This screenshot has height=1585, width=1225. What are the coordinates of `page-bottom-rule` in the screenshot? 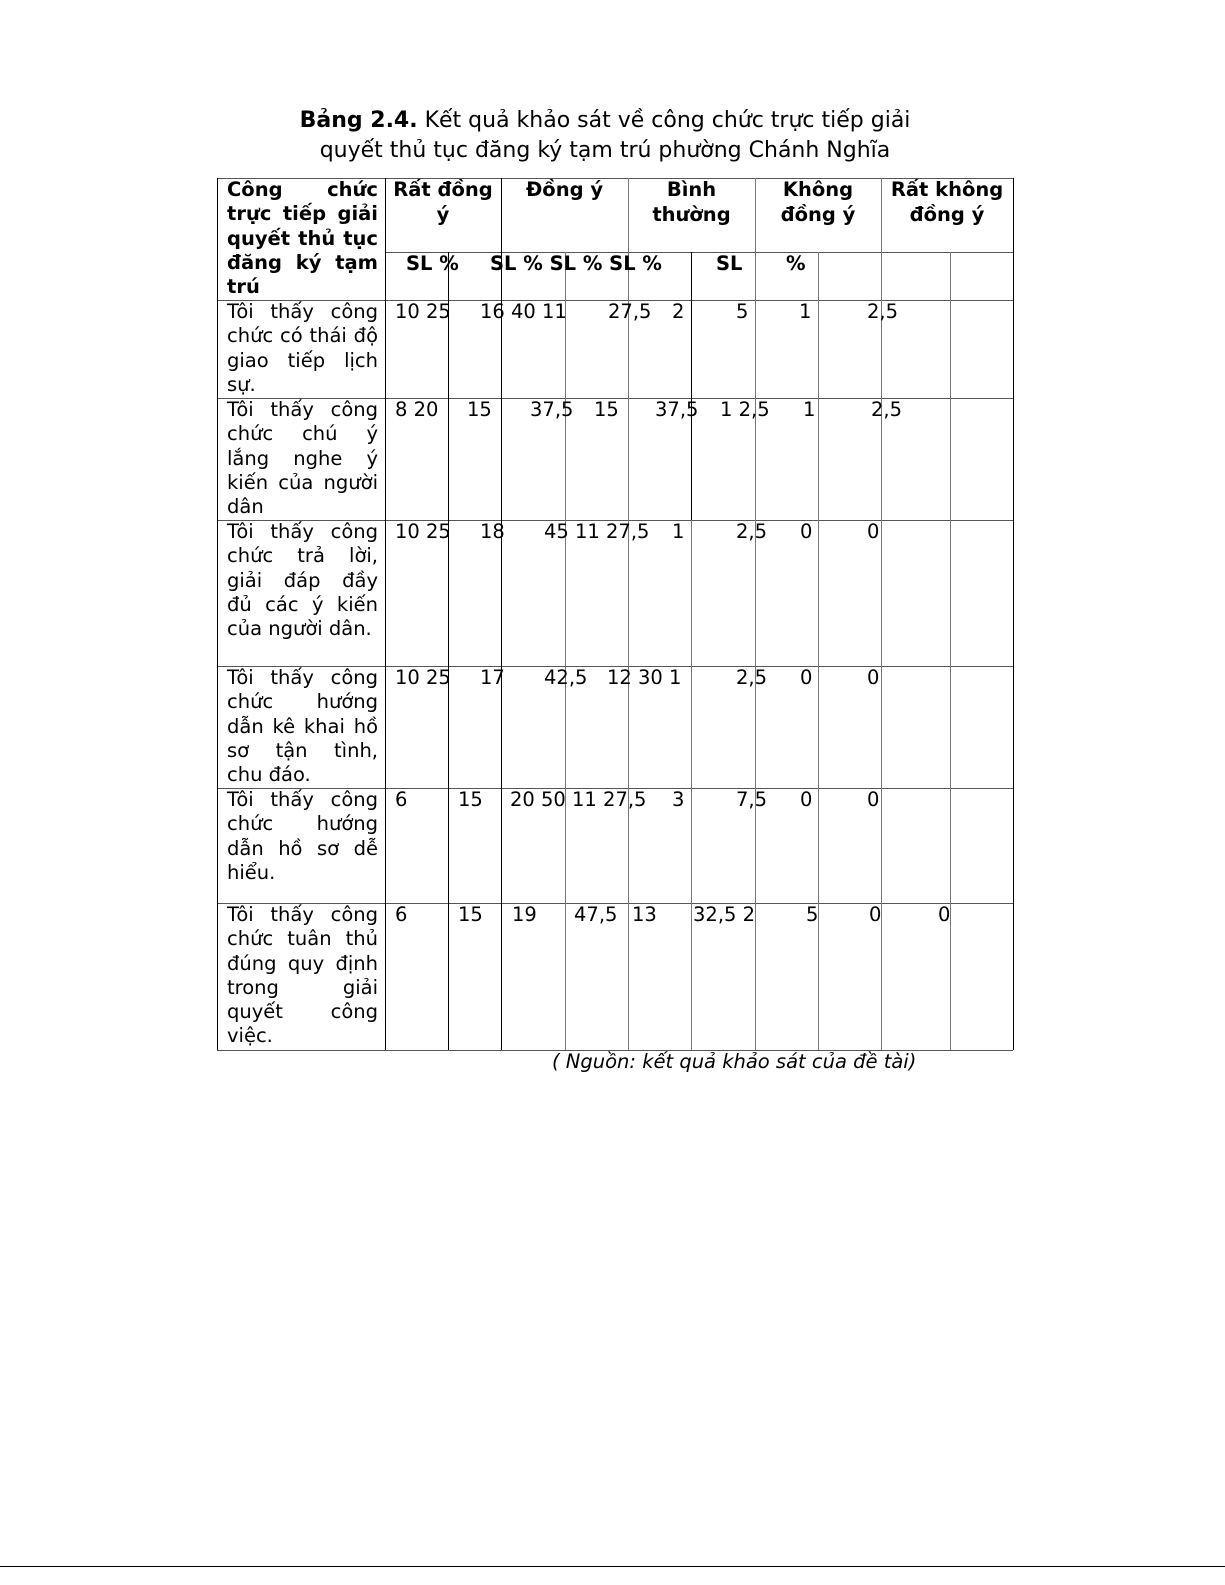 It's located at (612, 1566).